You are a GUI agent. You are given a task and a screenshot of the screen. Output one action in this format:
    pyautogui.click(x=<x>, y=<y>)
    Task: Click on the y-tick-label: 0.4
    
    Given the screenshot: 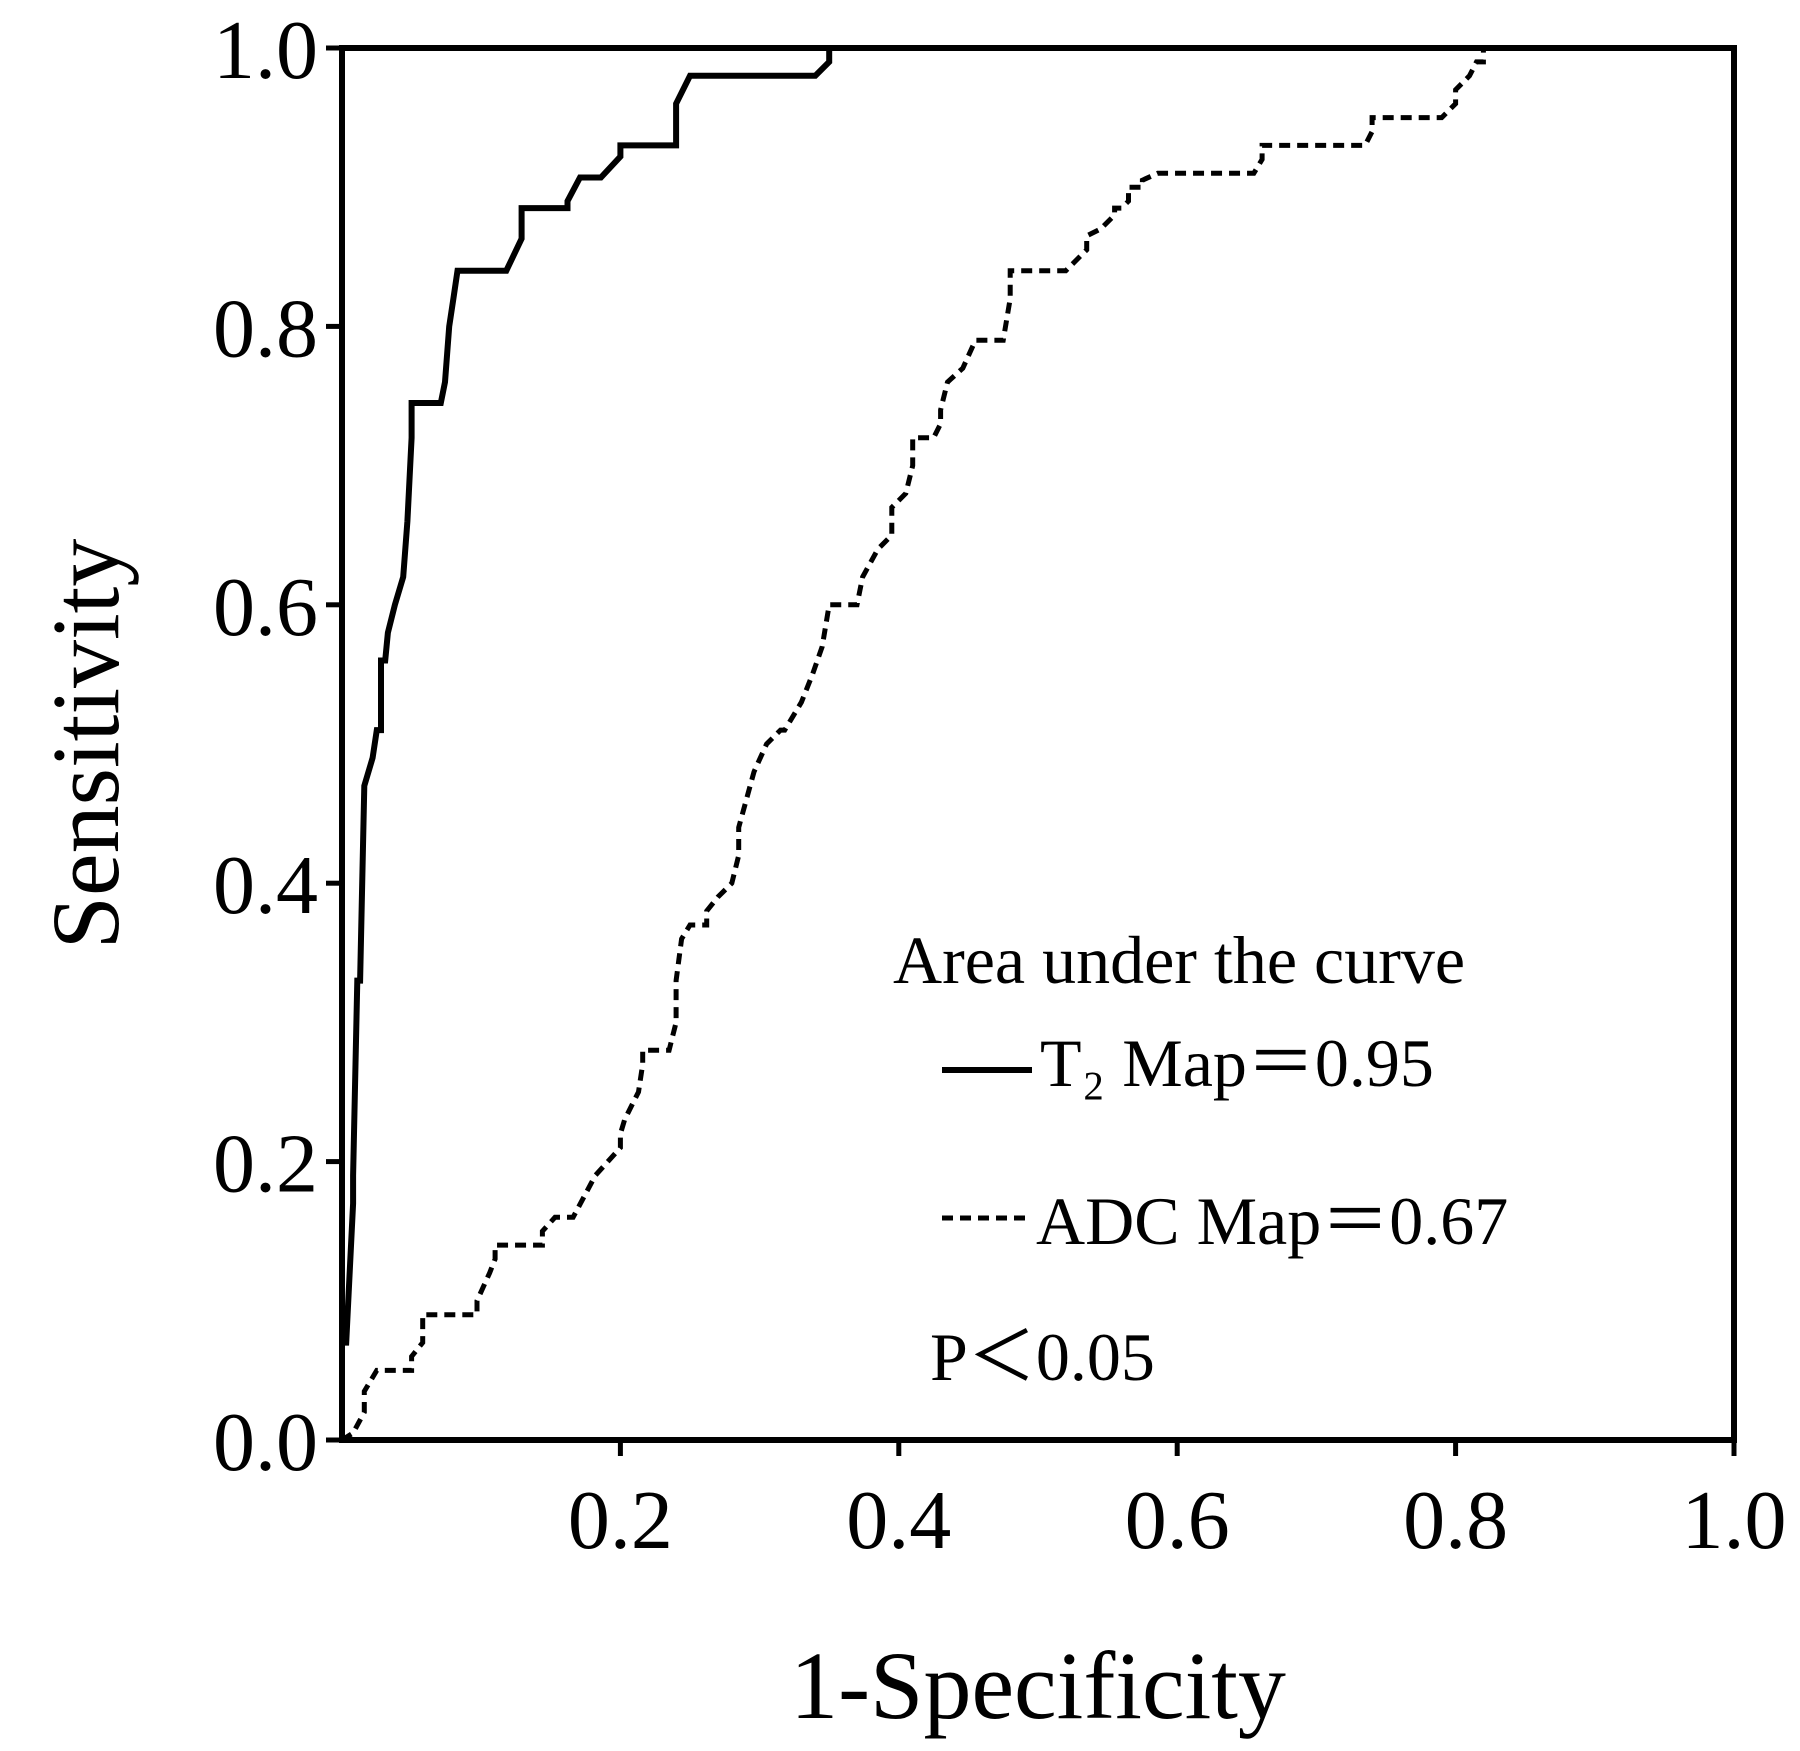 What is the action you would take?
    pyautogui.click(x=265, y=885)
    